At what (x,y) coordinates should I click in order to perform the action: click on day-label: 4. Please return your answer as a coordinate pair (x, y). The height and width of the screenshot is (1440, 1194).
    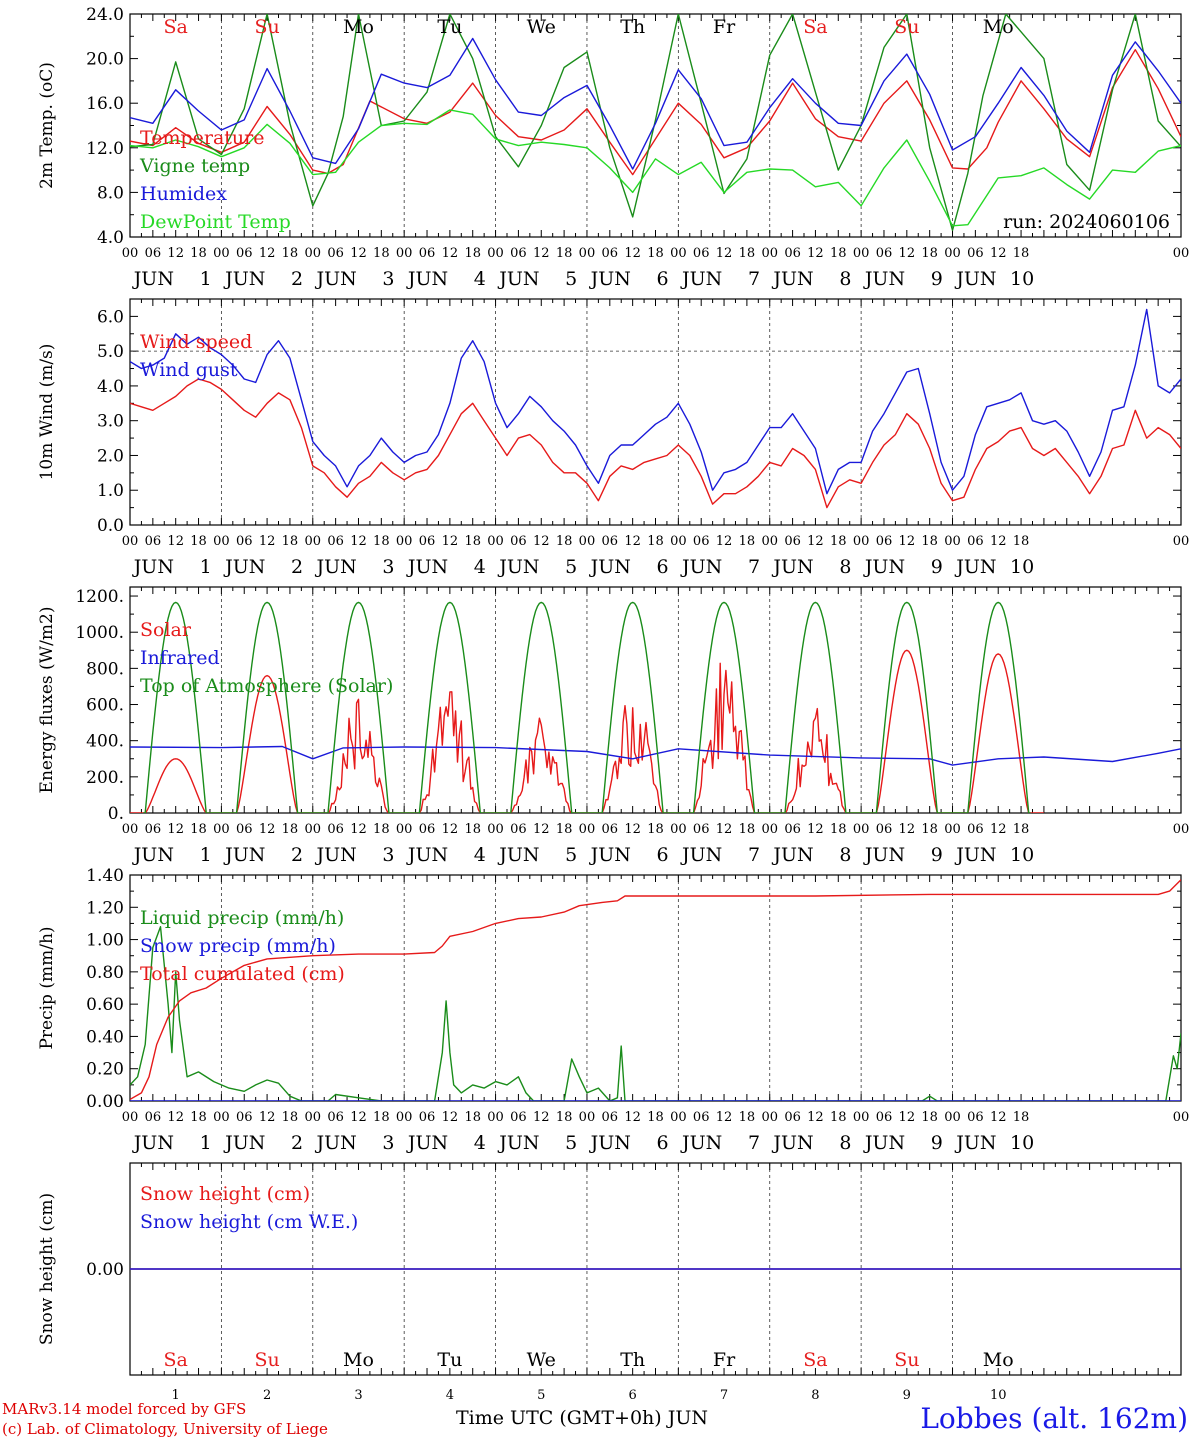
    Looking at the image, I should click on (480, 1143).